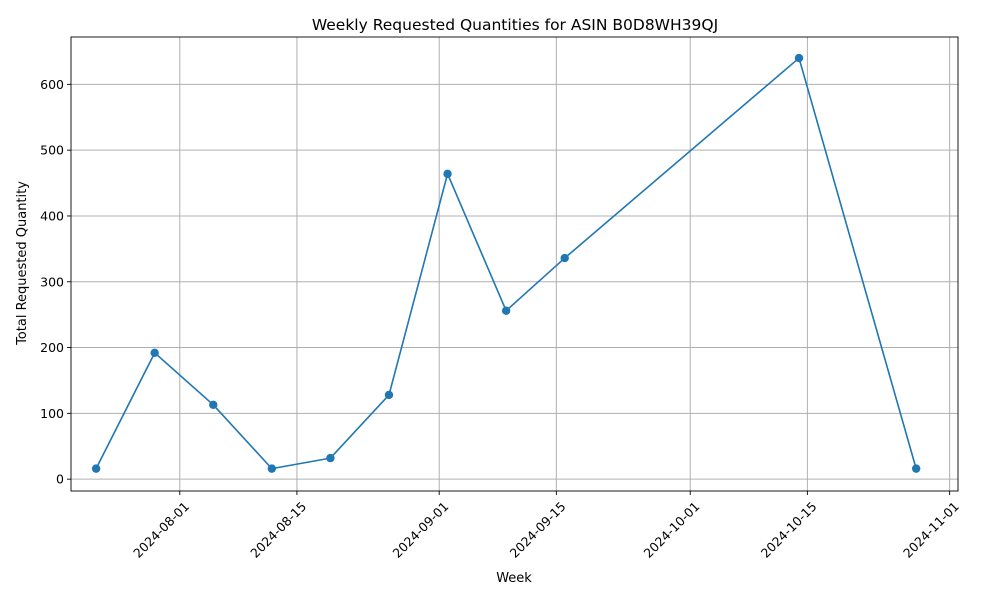 This screenshot has height=605, width=1000. I want to click on y-tick: 600, so click(55, 84).